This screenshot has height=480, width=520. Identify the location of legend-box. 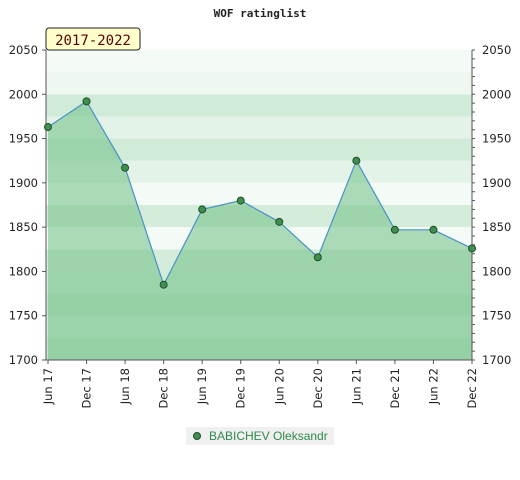
(260, 436).